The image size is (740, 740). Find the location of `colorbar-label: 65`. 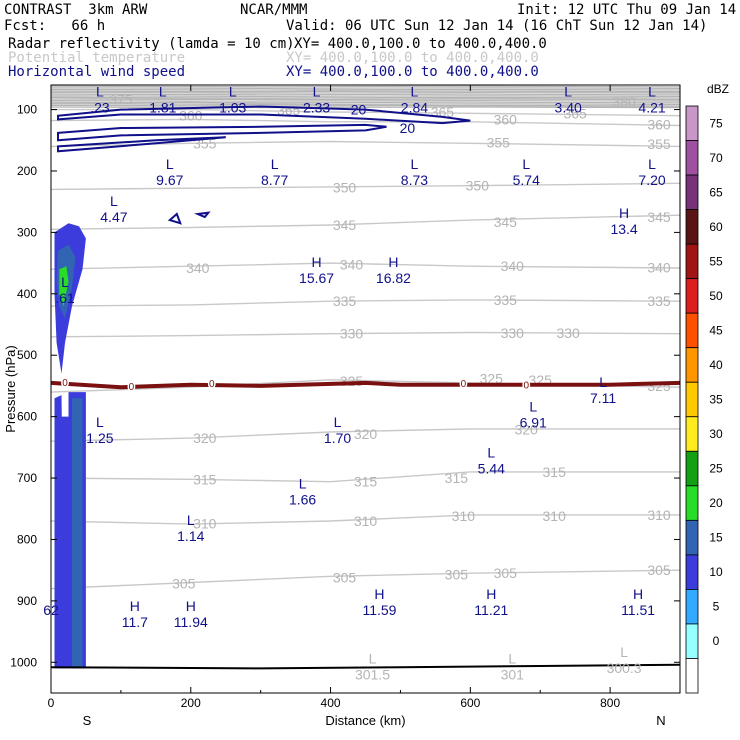

colorbar-label: 65 is located at coordinates (716, 192).